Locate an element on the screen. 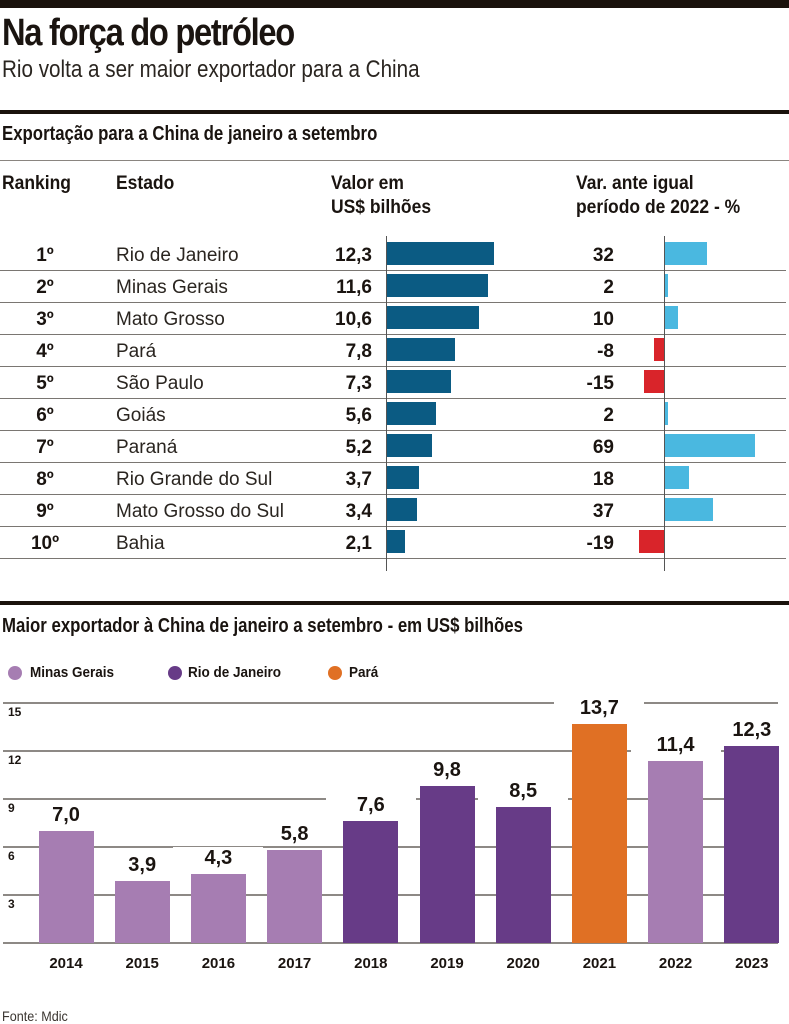  y-tick-label: 12 is located at coordinates (15, 760).